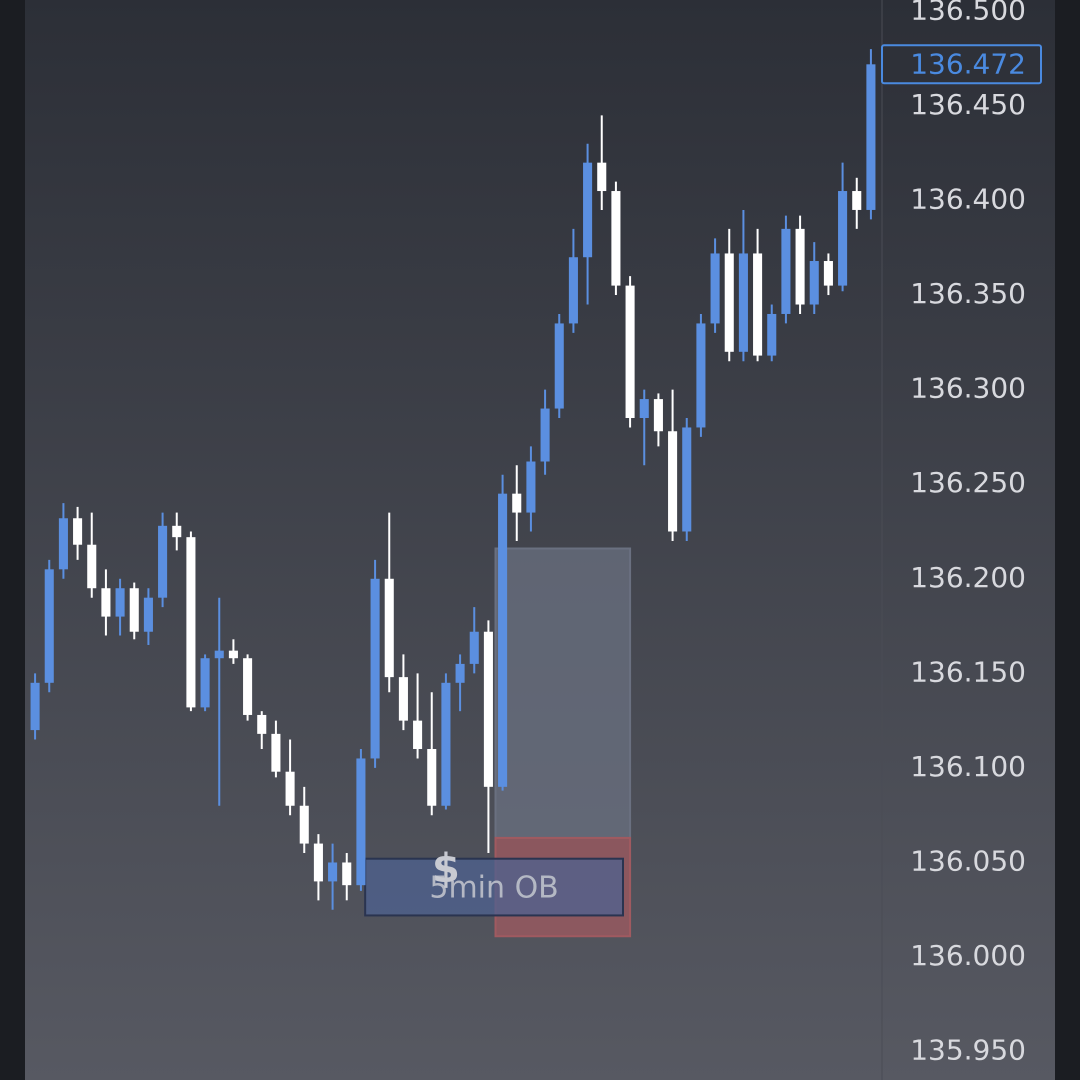  Describe the element at coordinates (968, 577) in the screenshot. I see `y-tick-label: 136.200` at that location.